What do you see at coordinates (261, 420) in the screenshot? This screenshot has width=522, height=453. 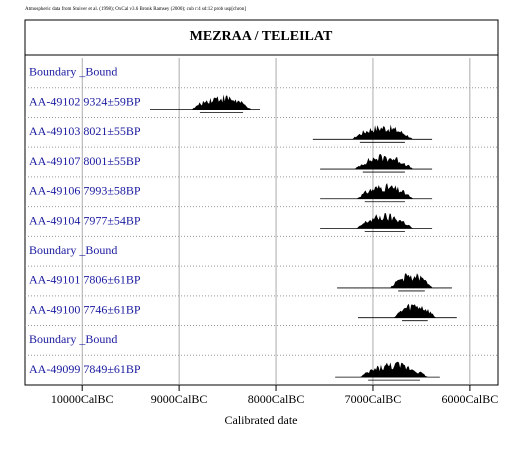 I see `x-axis-label: Calibrated date` at bounding box center [261, 420].